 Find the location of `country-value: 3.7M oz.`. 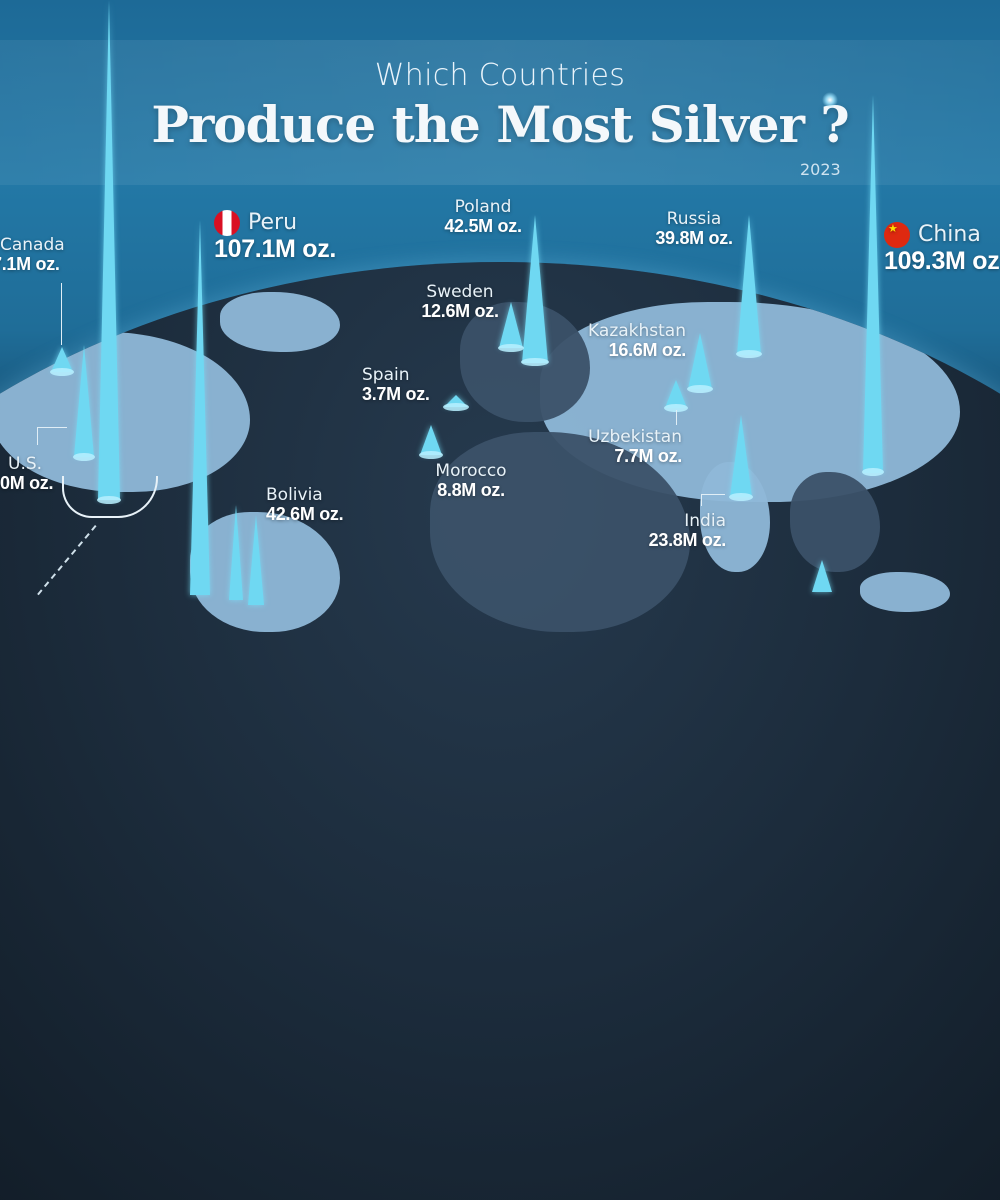

country-value: 3.7M oz. is located at coordinates (396, 393).